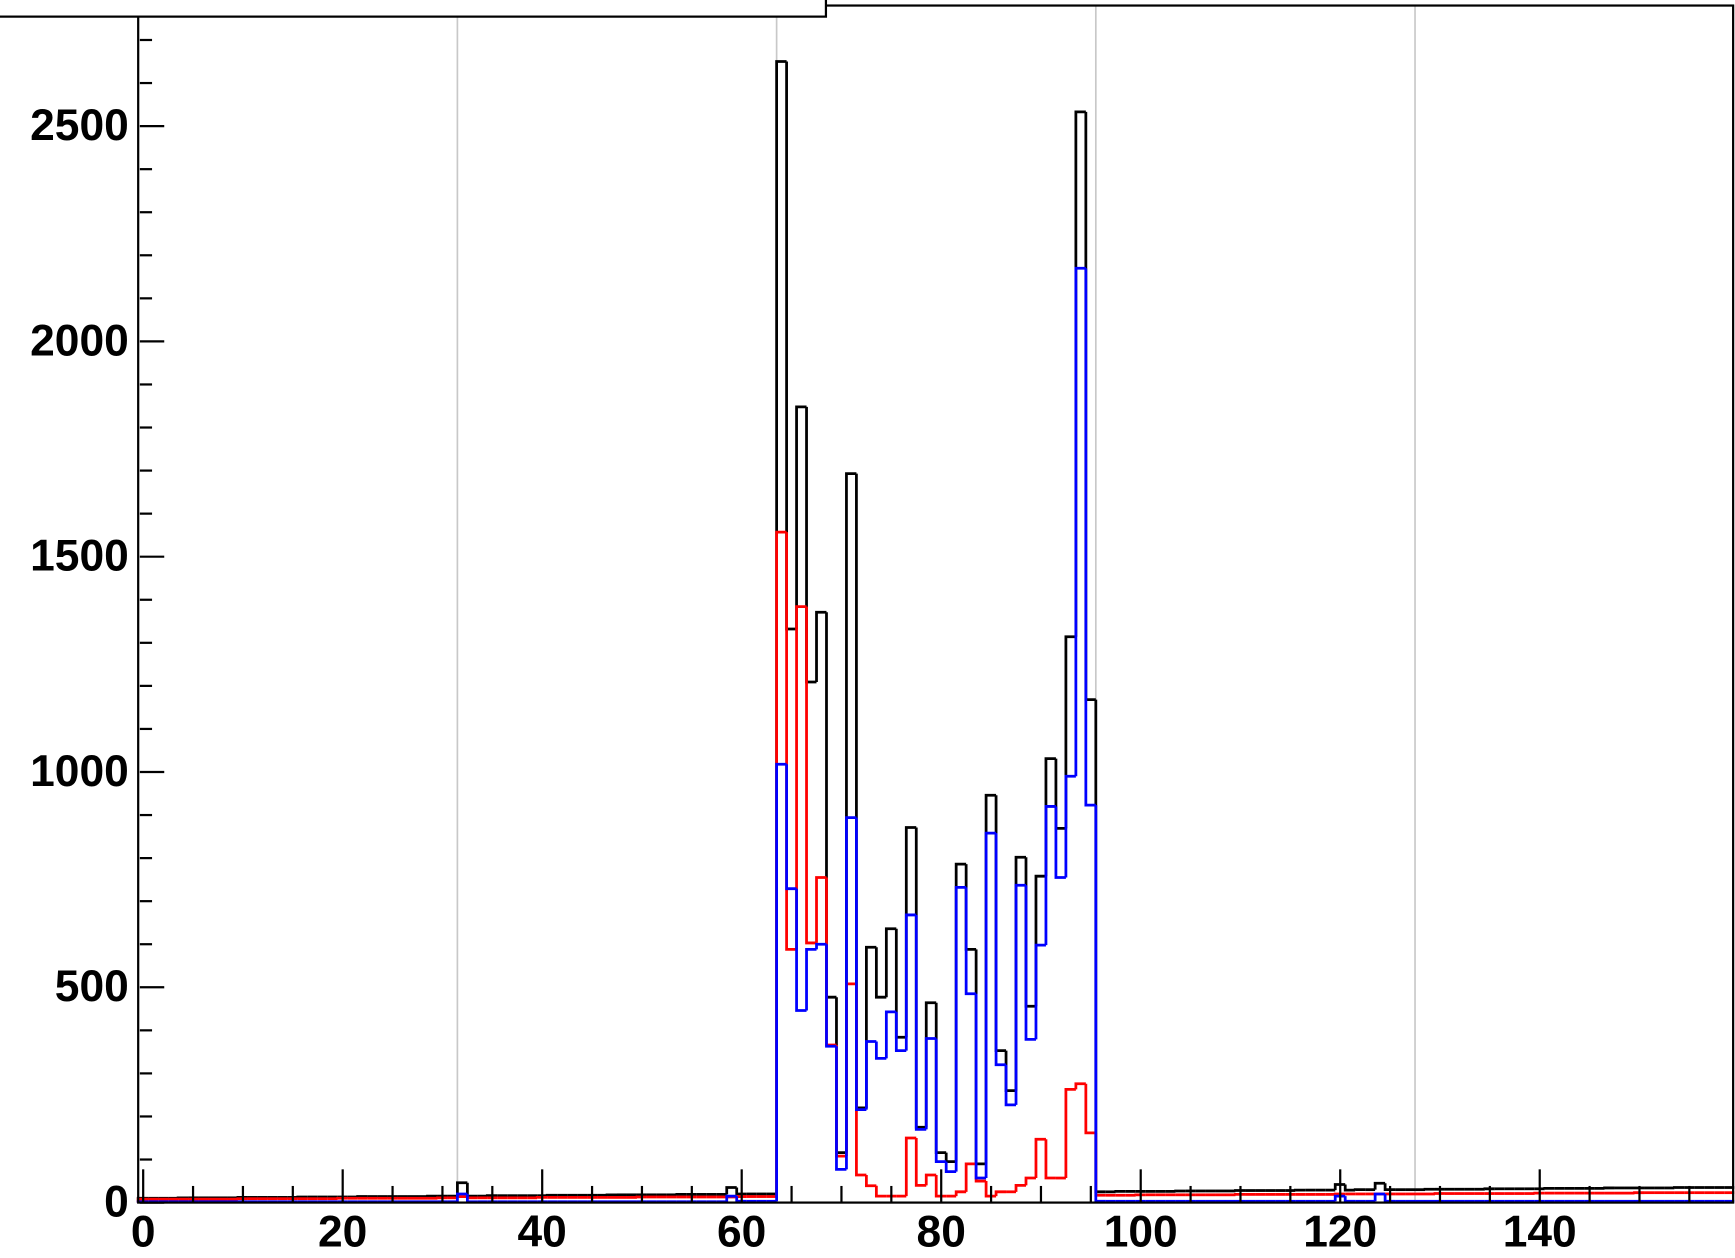  What do you see at coordinates (143, 1231) in the screenshot?
I see `x-tick-label: 0` at bounding box center [143, 1231].